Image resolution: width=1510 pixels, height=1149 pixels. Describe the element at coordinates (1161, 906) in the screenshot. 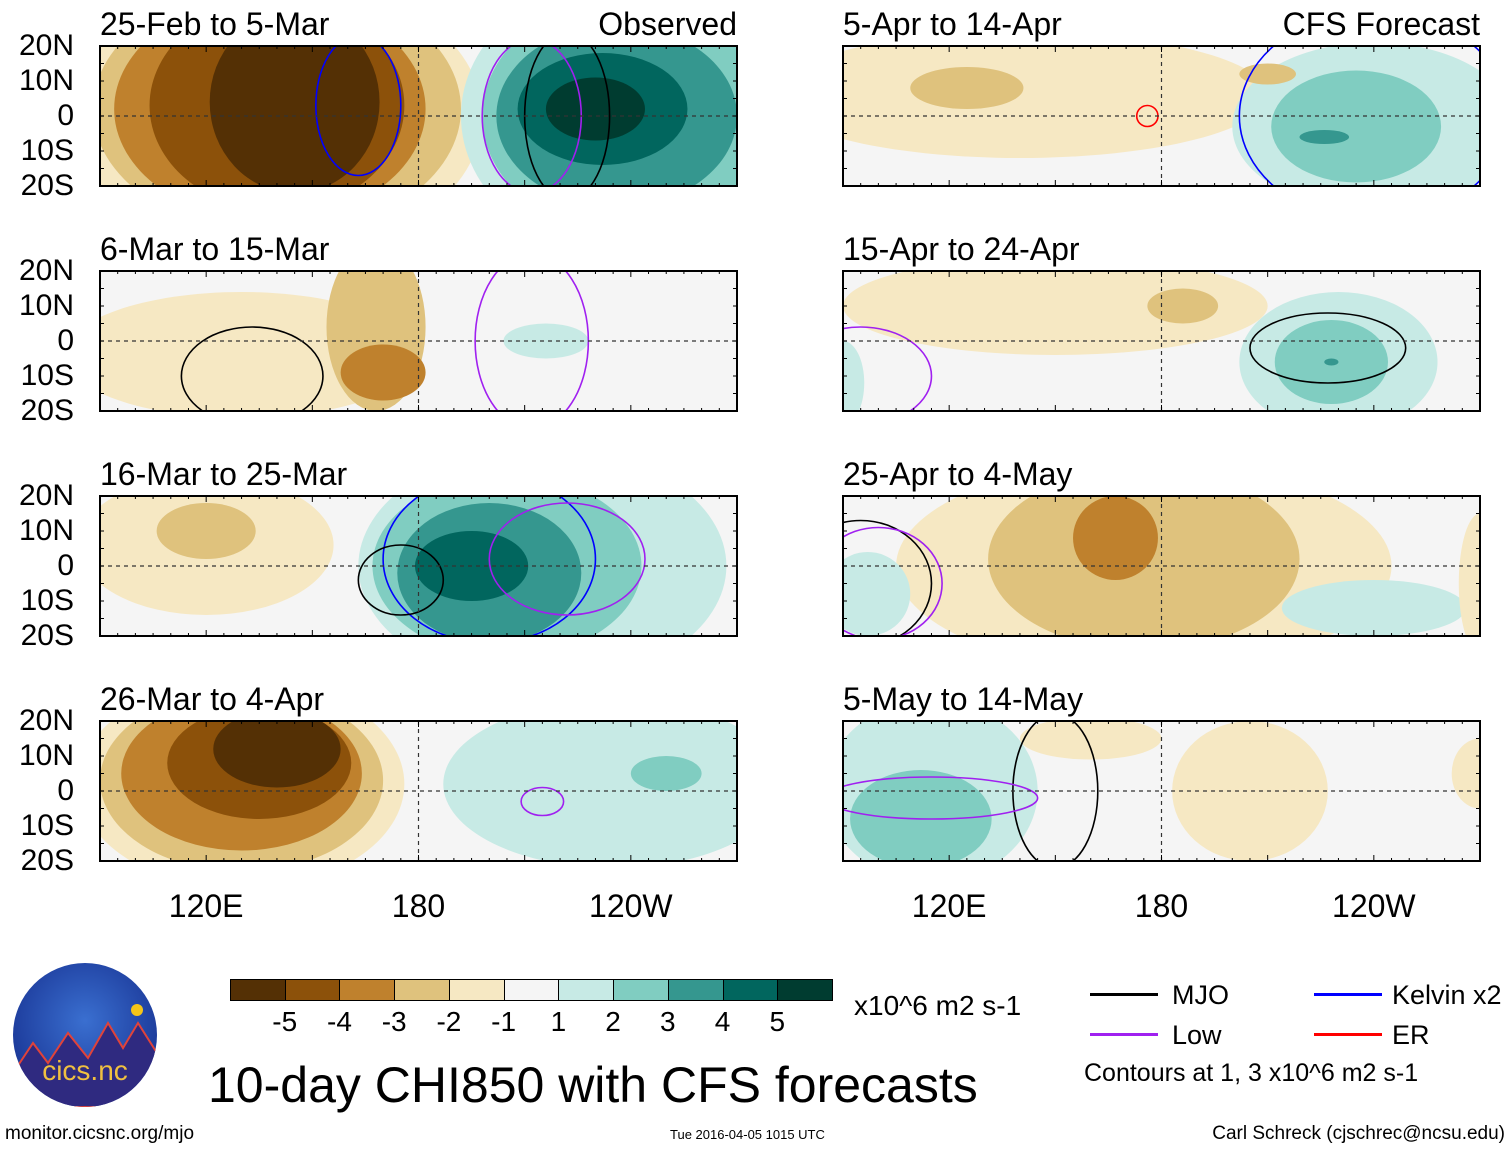

I see `lon-label: 180` at that location.